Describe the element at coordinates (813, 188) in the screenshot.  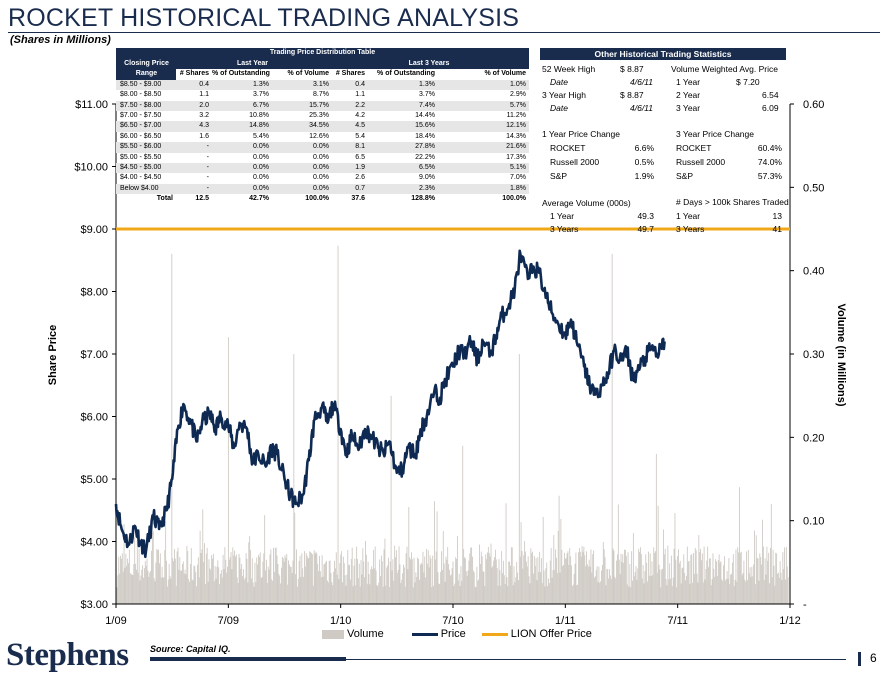
I see `y2-tick-label: 0.50` at that location.